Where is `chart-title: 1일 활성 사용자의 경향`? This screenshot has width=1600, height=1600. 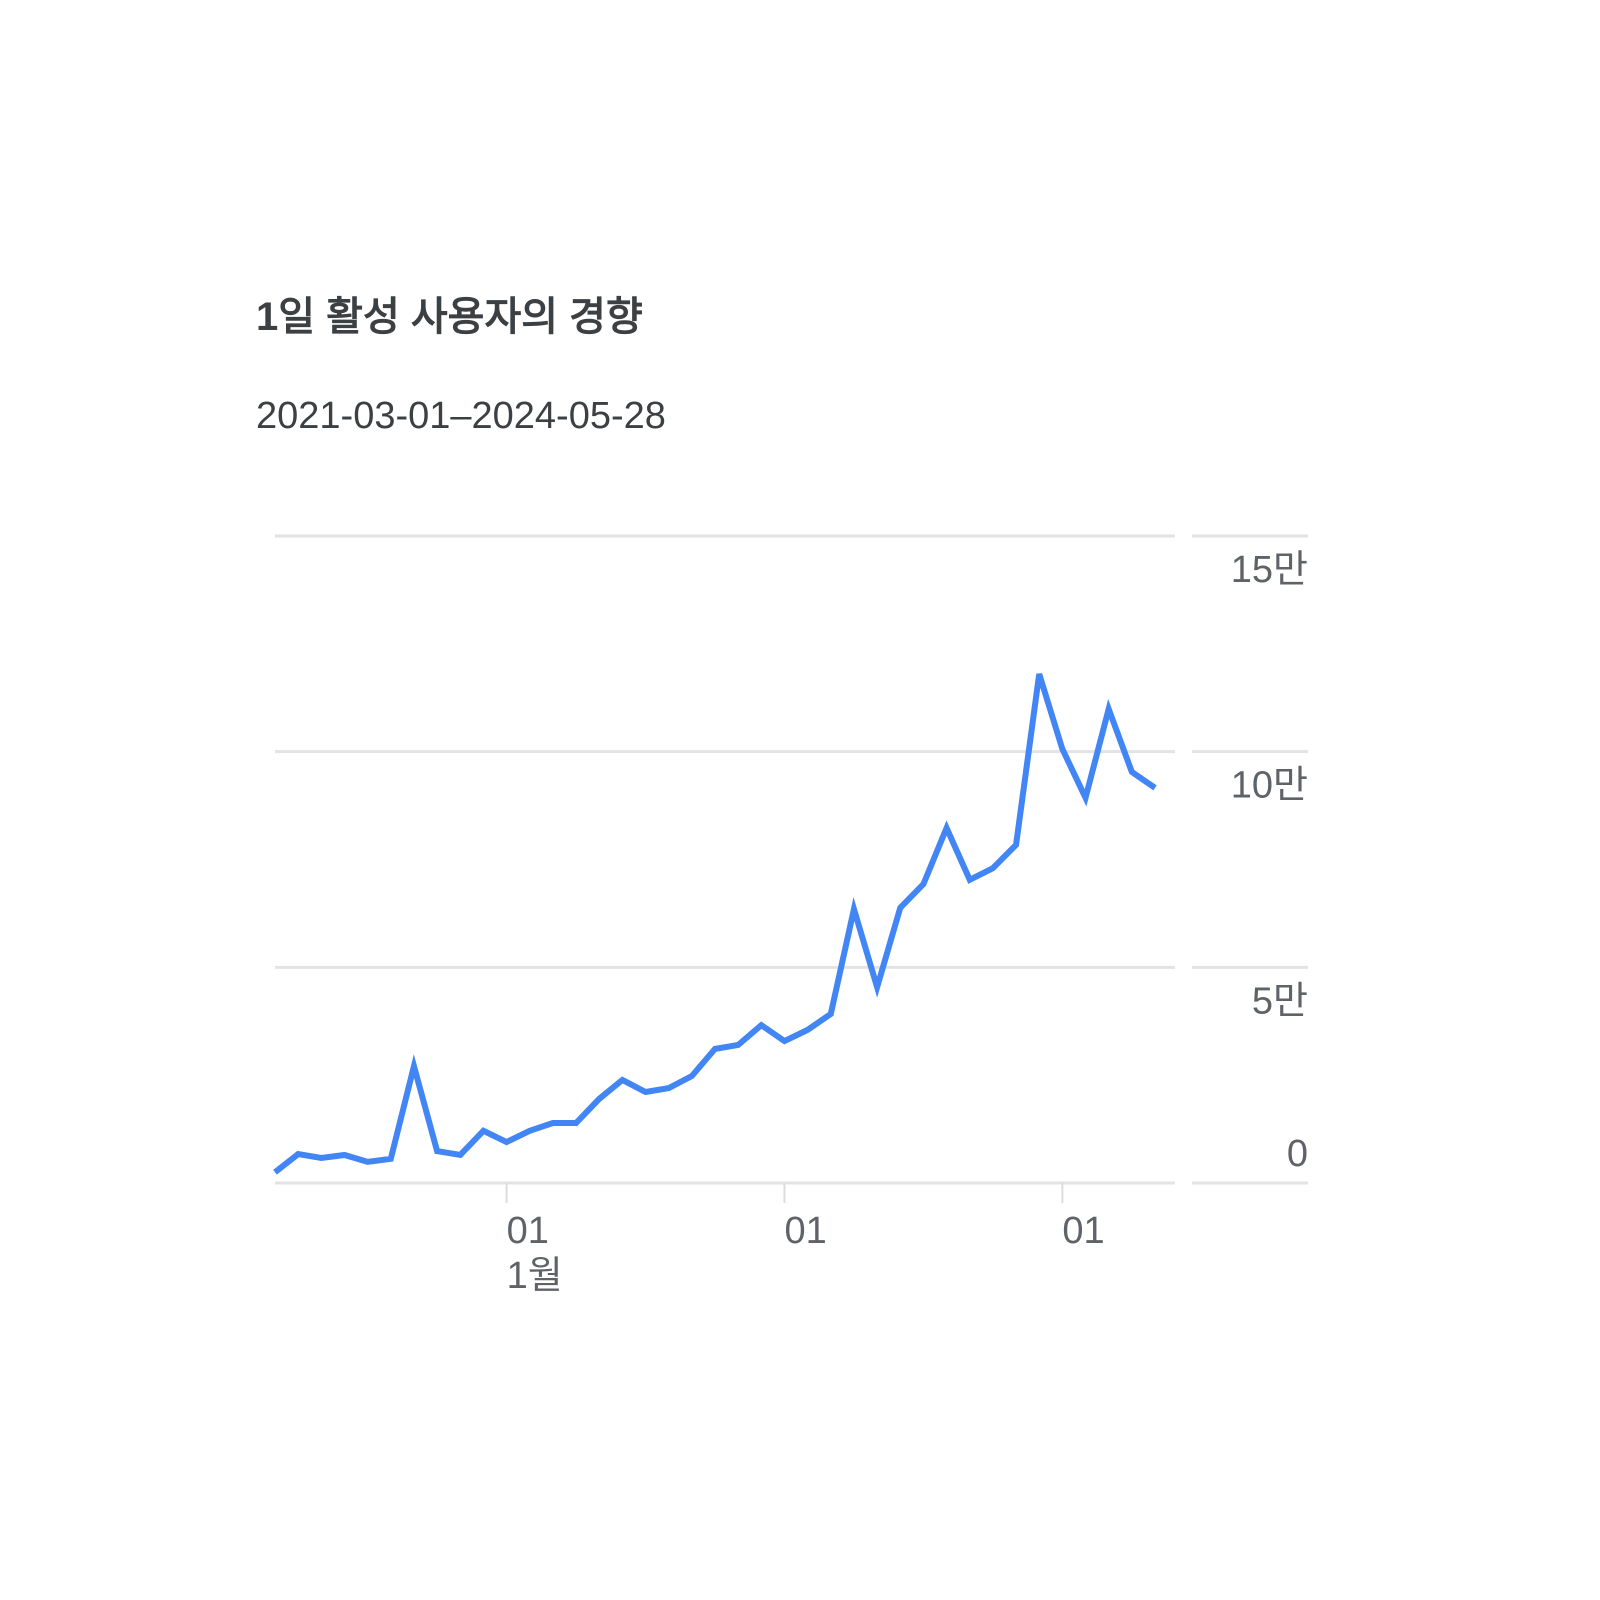
chart-title: 1일 활성 사용자의 경향 is located at coordinates (449, 317).